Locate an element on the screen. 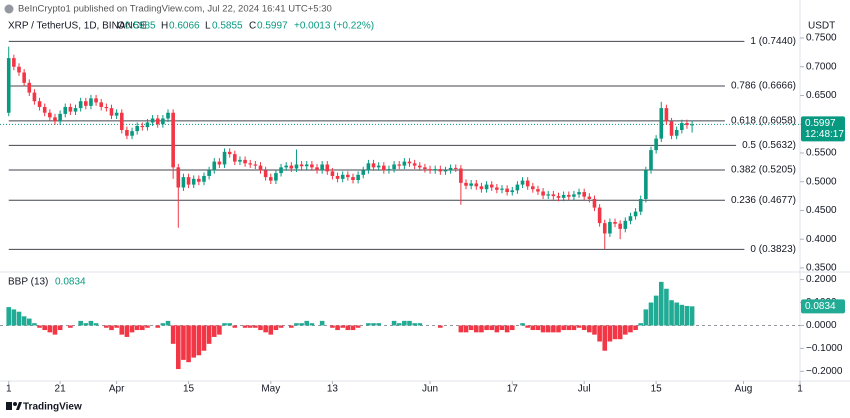 The width and height of the screenshot is (850, 418). brand: TradingView is located at coordinates (52, 407).